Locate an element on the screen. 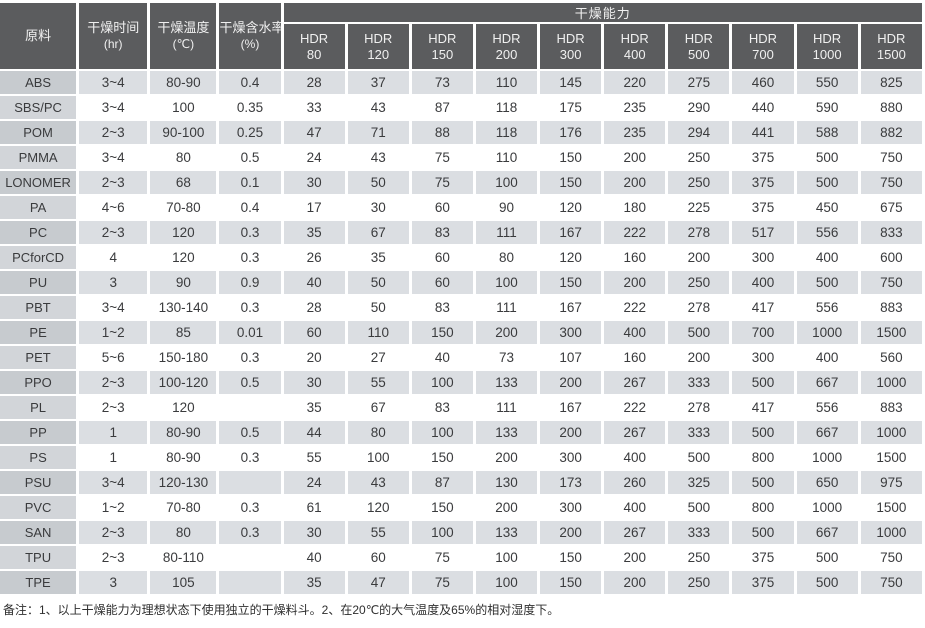  capacity-cell: 800 is located at coordinates (764, 508).